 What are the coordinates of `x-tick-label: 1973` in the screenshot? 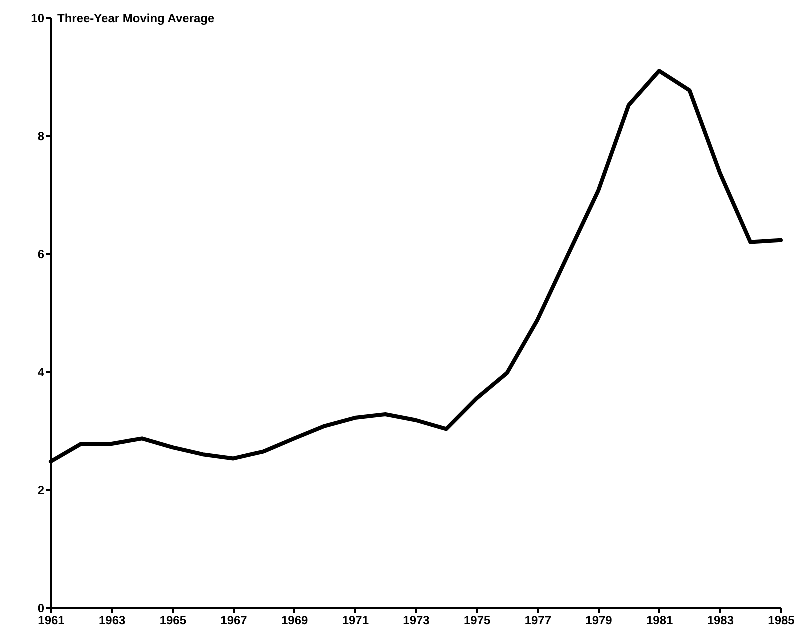 It's located at (416, 621).